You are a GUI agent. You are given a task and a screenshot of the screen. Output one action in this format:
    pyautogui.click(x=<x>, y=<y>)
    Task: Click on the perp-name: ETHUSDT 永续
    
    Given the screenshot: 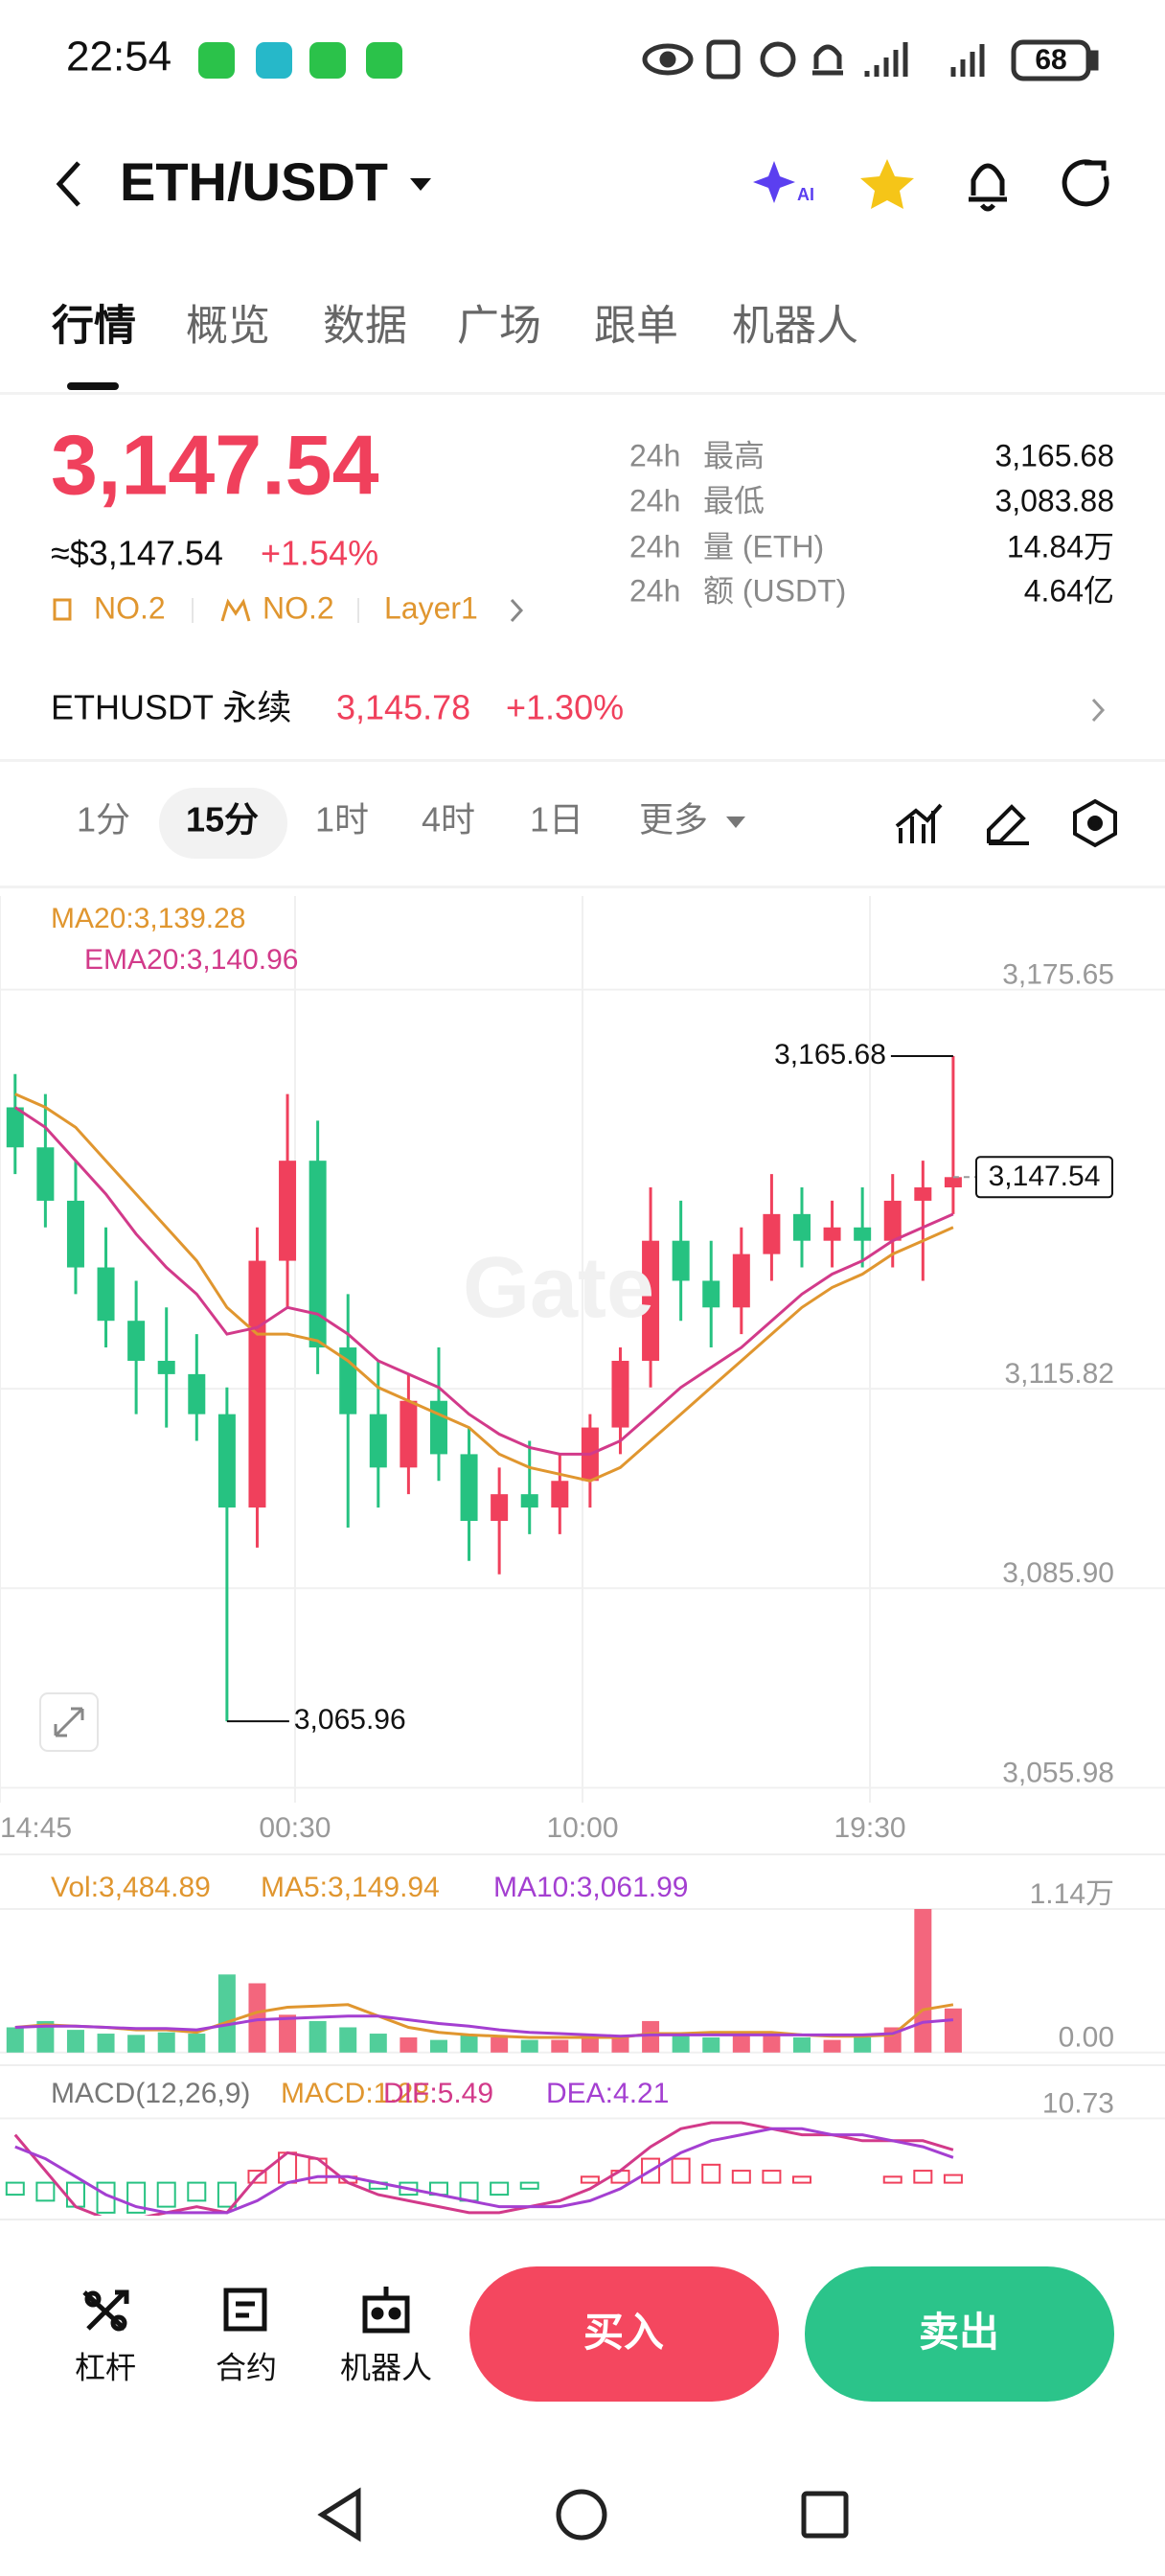 What is the action you would take?
    pyautogui.click(x=171, y=707)
    